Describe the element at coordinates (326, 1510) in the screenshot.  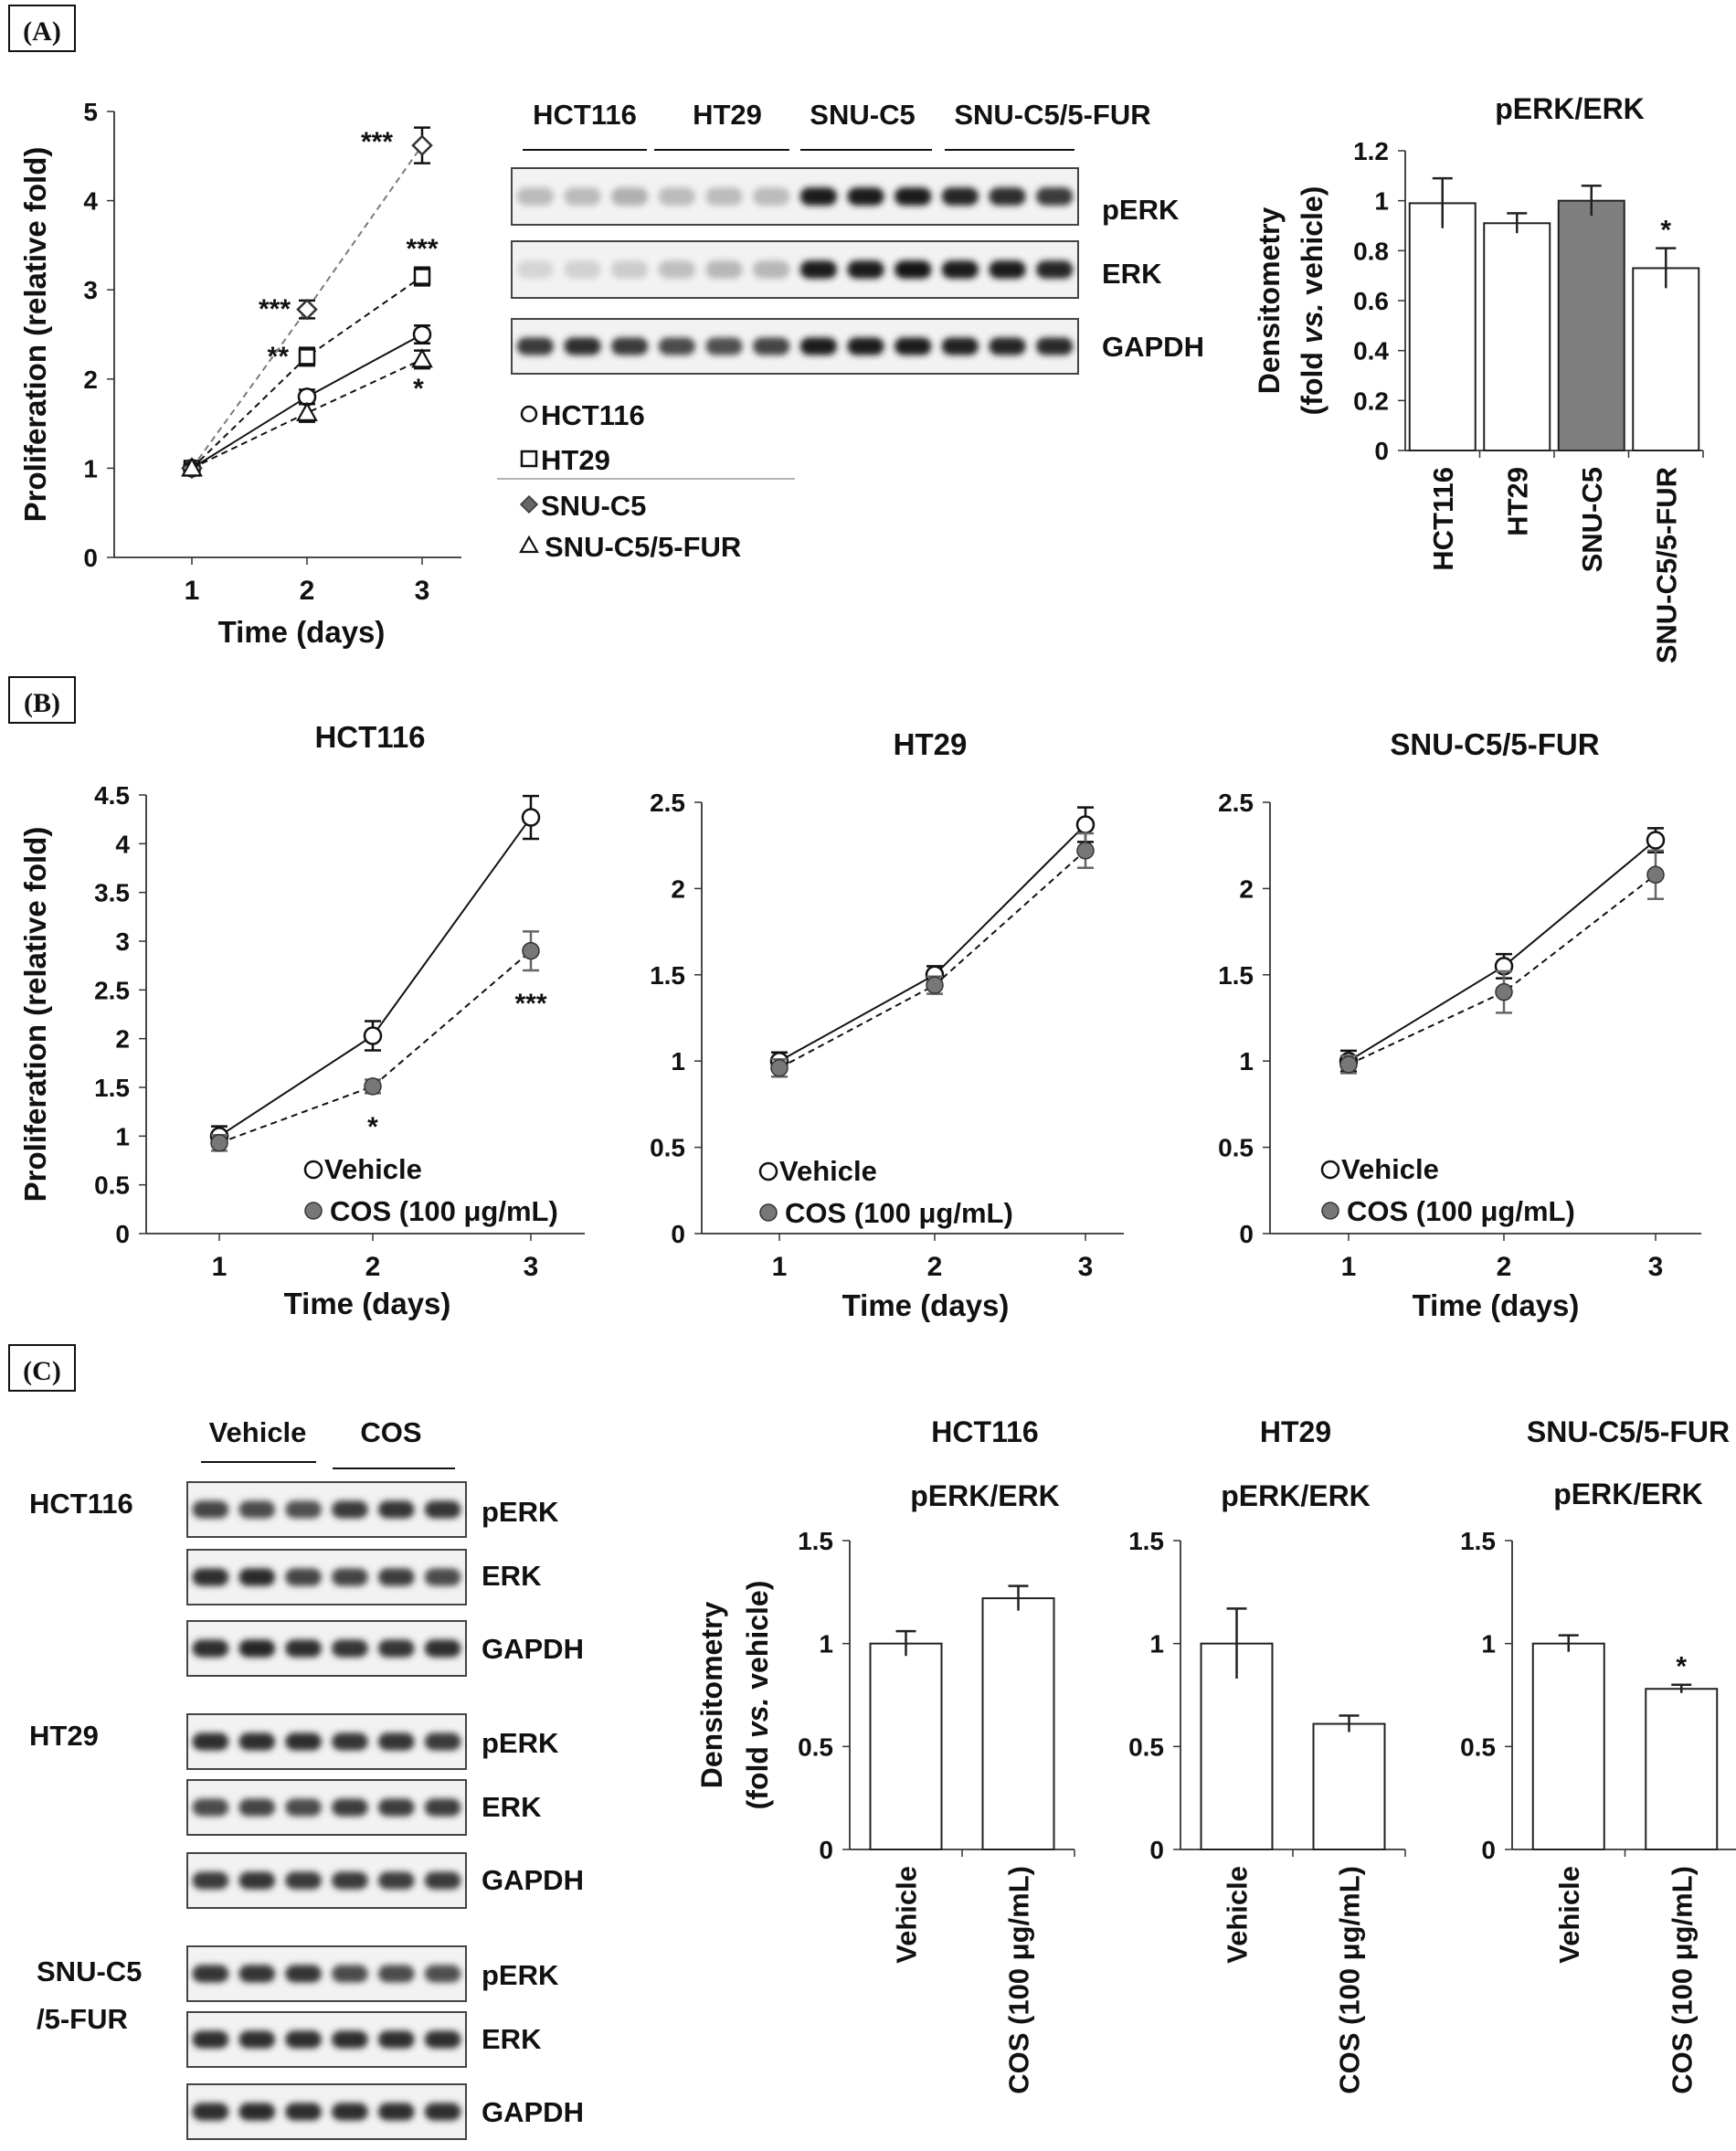
I see `blot-c-hct116-perk` at that location.